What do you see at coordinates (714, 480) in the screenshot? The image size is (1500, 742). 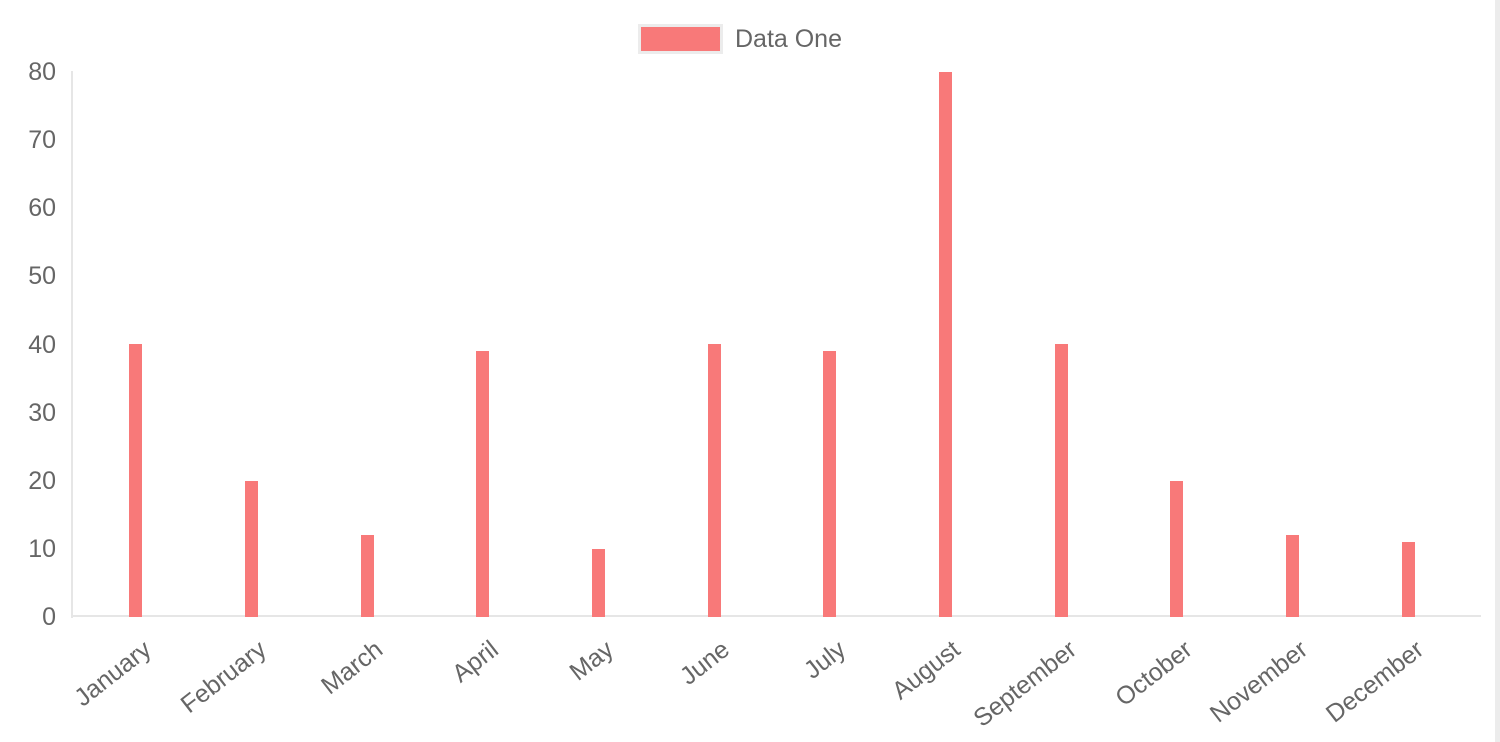 I see `bar-june` at bounding box center [714, 480].